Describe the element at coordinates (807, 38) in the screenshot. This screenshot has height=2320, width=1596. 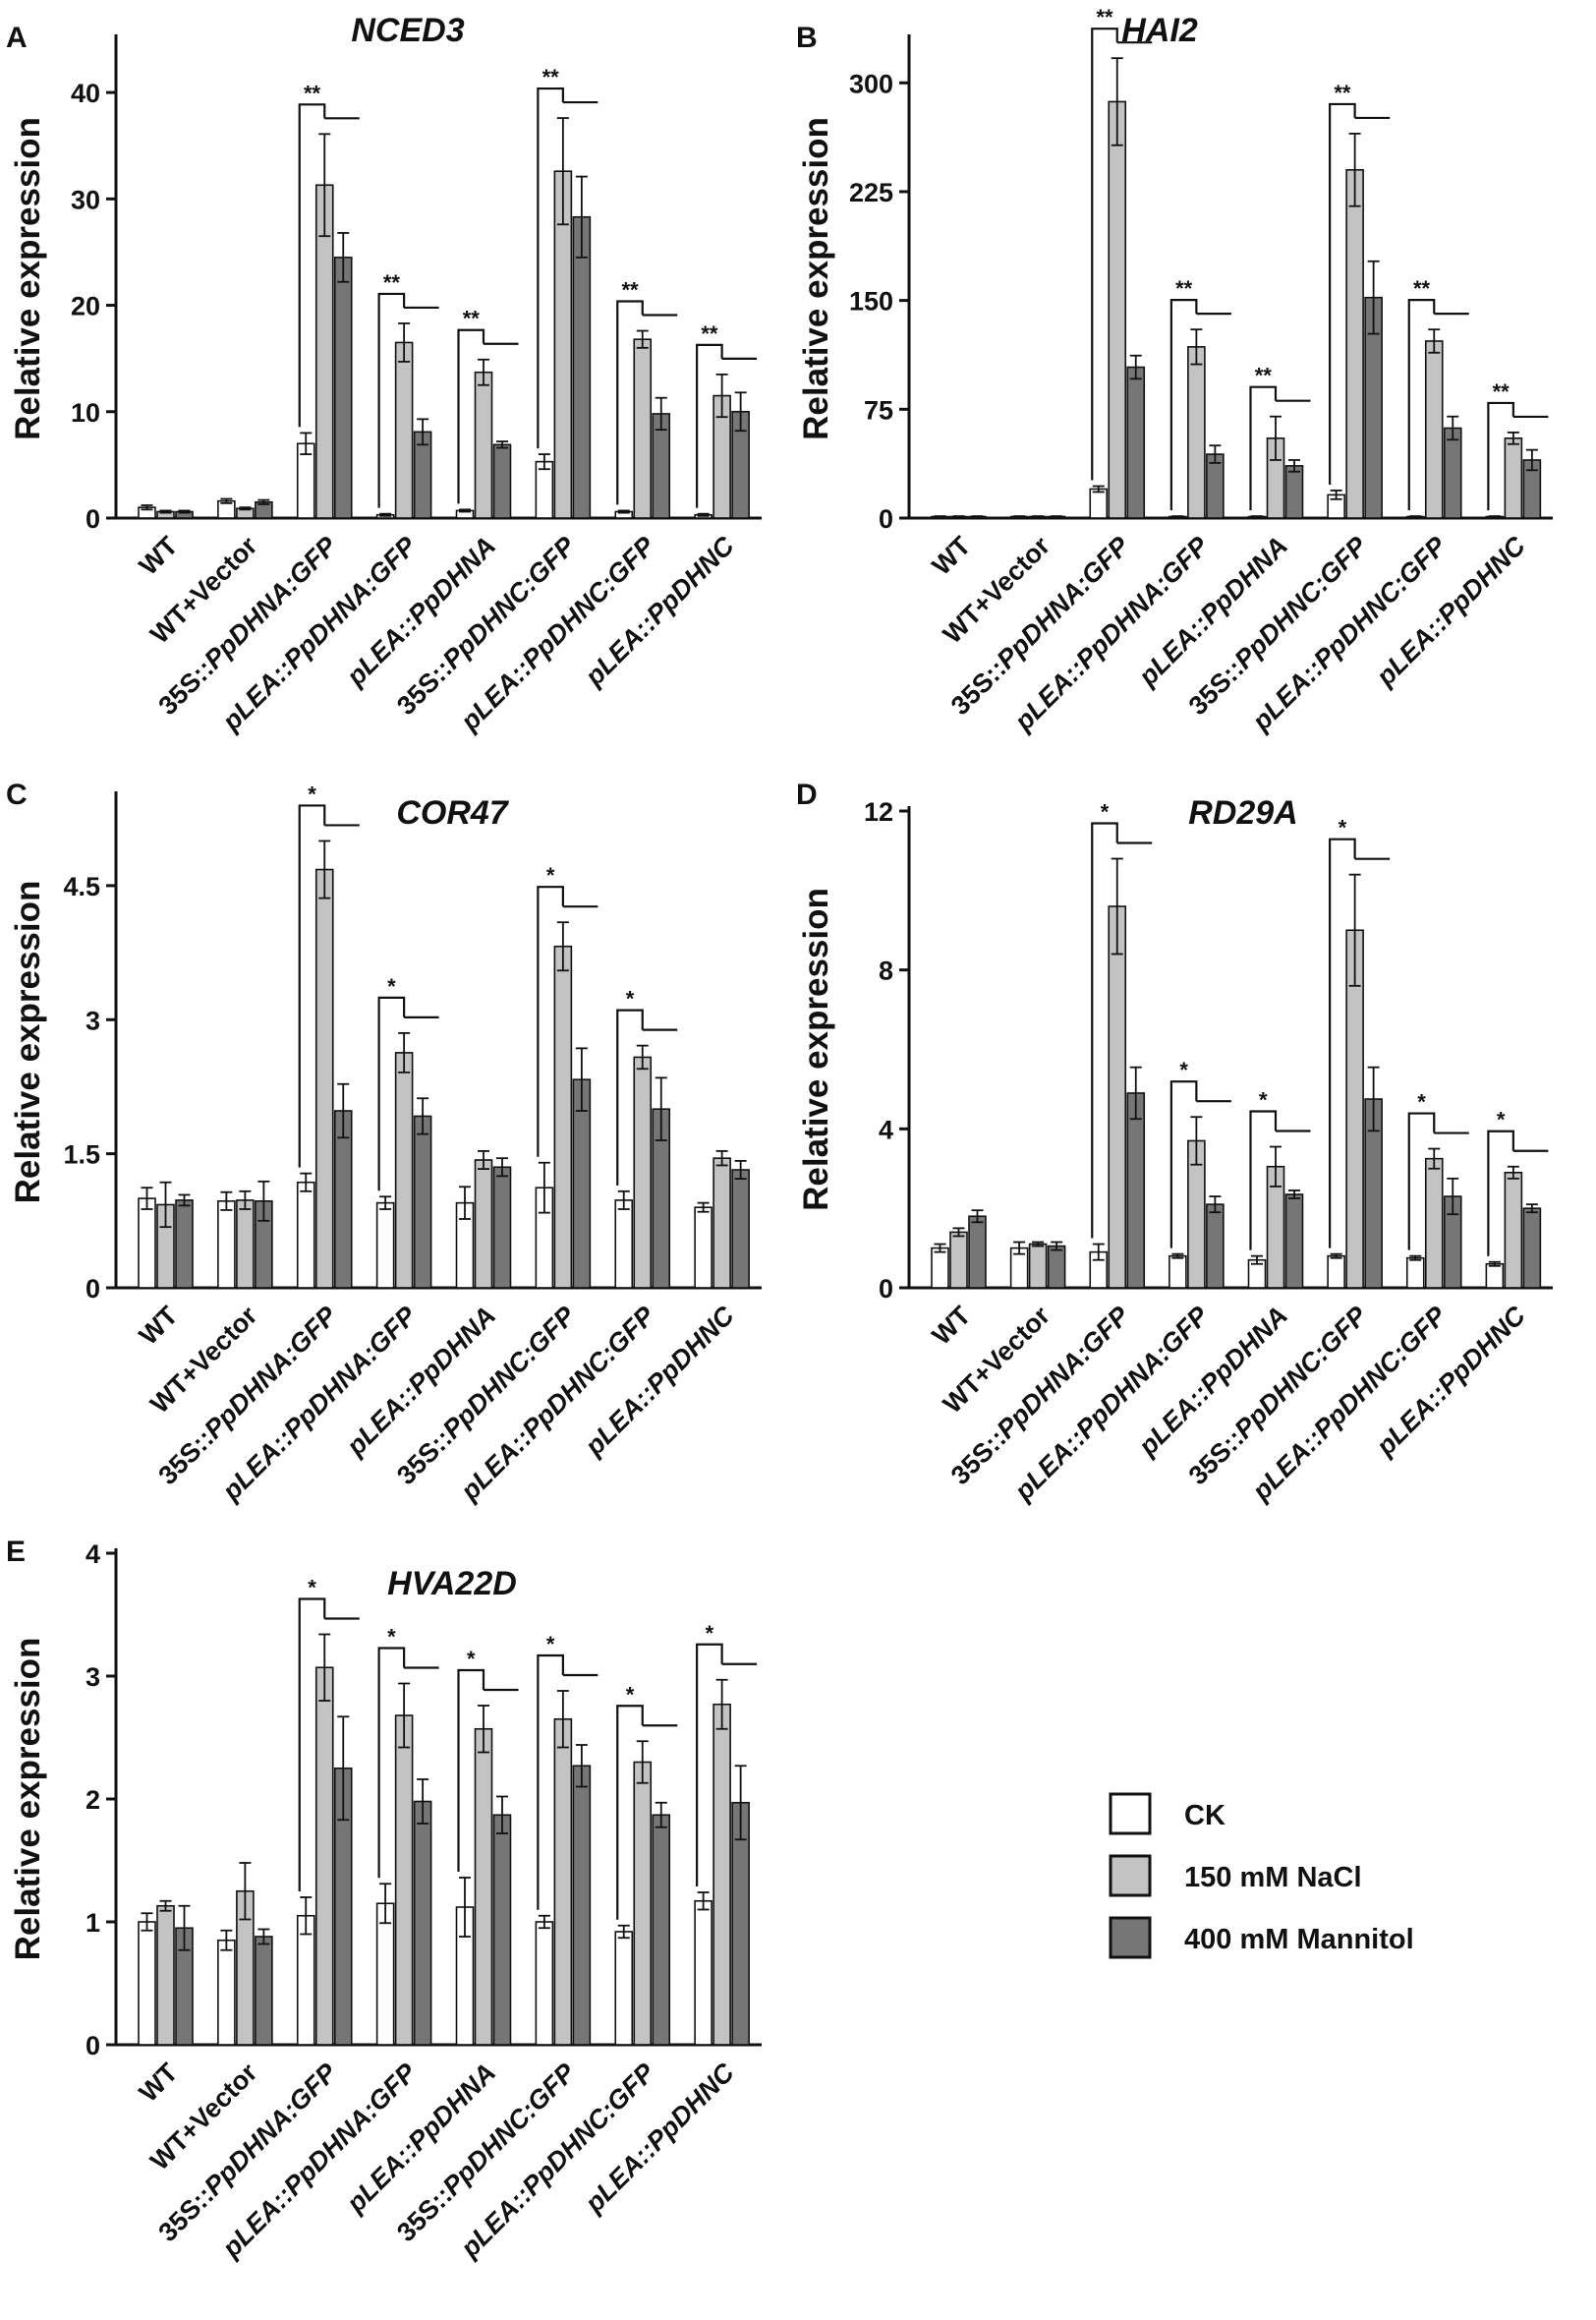
I see `panel-letter: B` at that location.